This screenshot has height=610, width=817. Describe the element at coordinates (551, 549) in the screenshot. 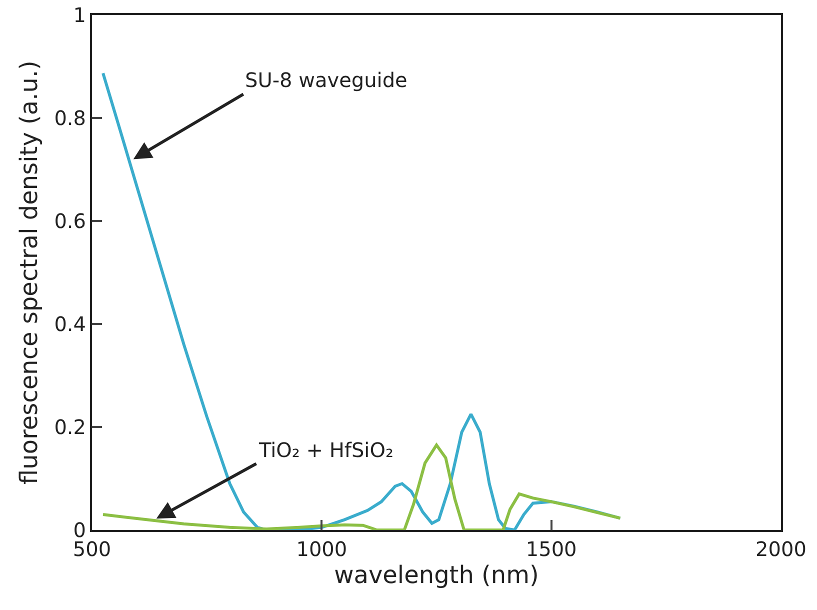

I see `x-tick-label: 1500` at that location.